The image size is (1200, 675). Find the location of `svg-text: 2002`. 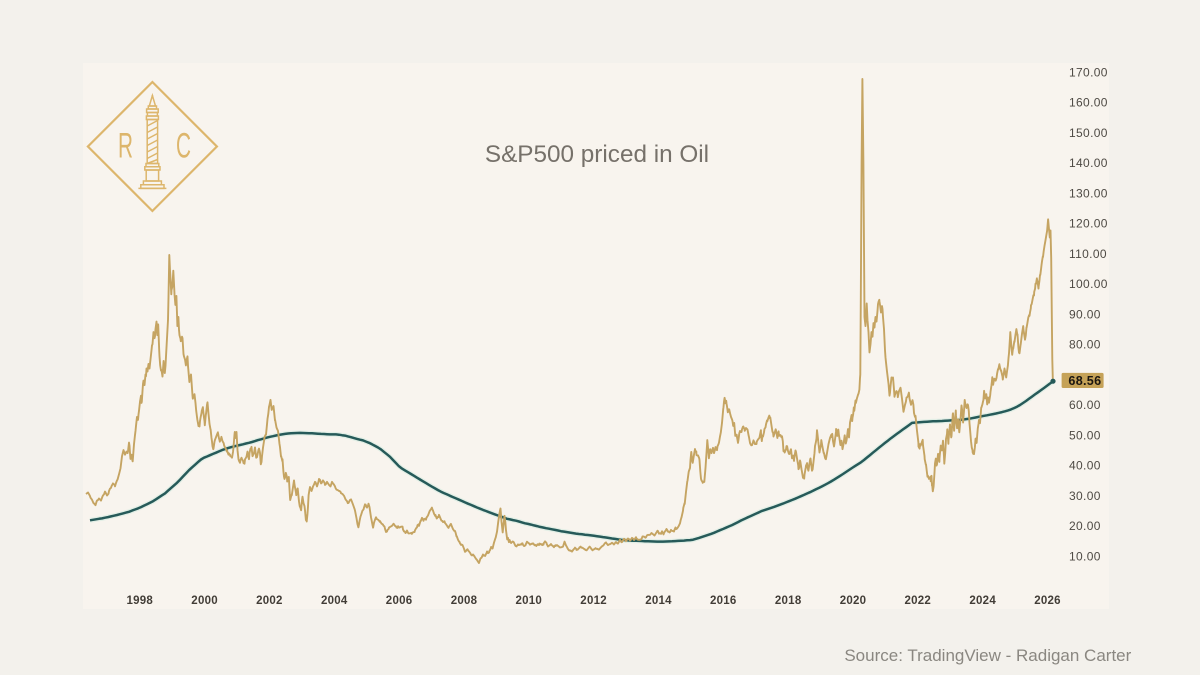

svg-text: 2002 is located at coordinates (269, 601).